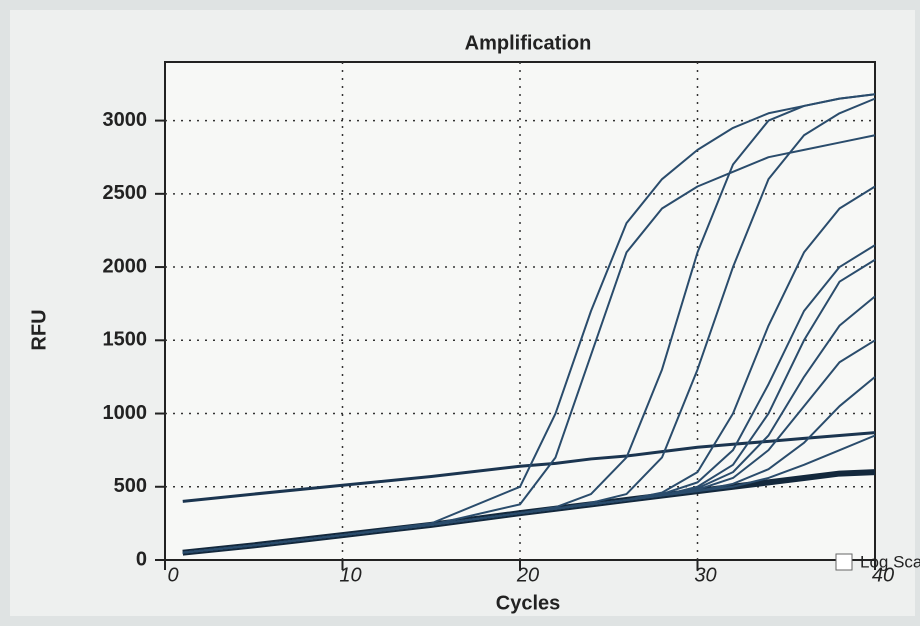 The height and width of the screenshot is (626, 920). What do you see at coordinates (528, 43) in the screenshot?
I see `chart-title: Amplification` at bounding box center [528, 43].